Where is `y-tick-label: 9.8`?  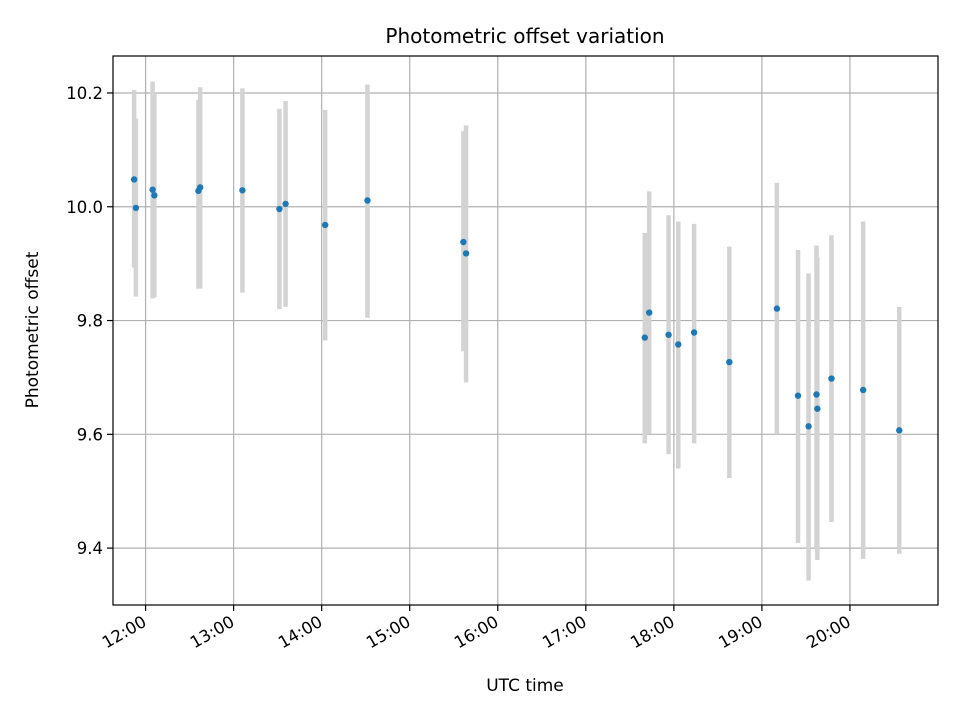 y-tick-label: 9.8 is located at coordinates (90, 321).